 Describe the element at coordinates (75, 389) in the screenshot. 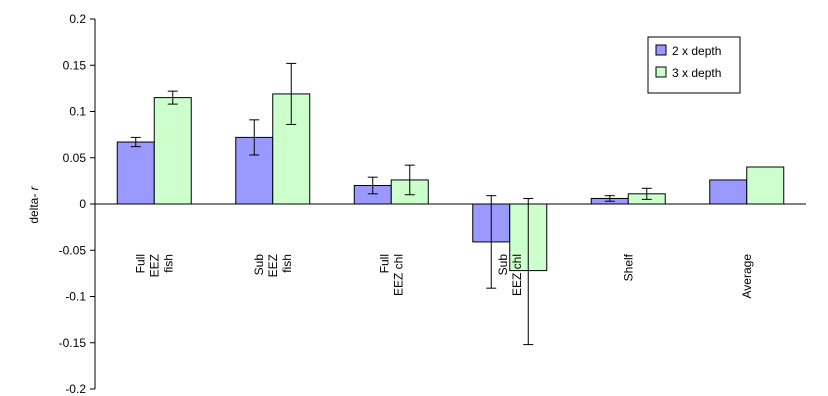

I see `y-tick-label: -0.2` at that location.